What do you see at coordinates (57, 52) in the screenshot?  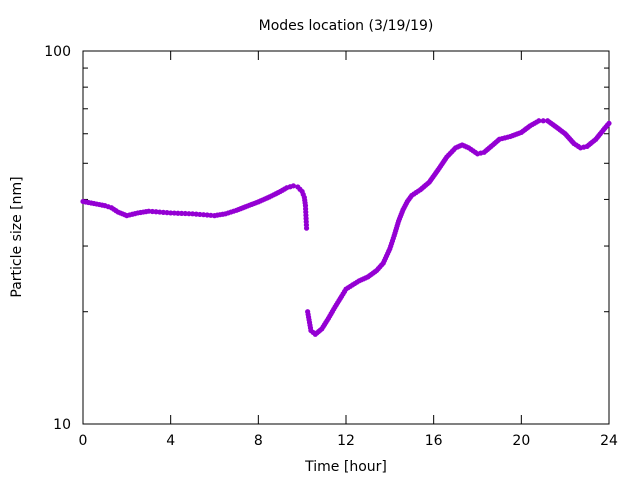 I see `y-tick-label: 100` at bounding box center [57, 52].